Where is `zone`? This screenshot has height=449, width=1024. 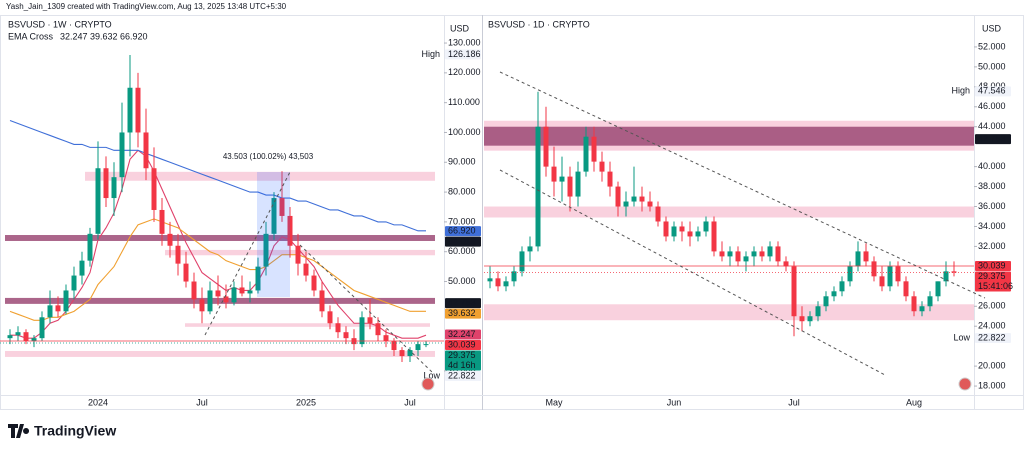 zone is located at coordinates (220, 238).